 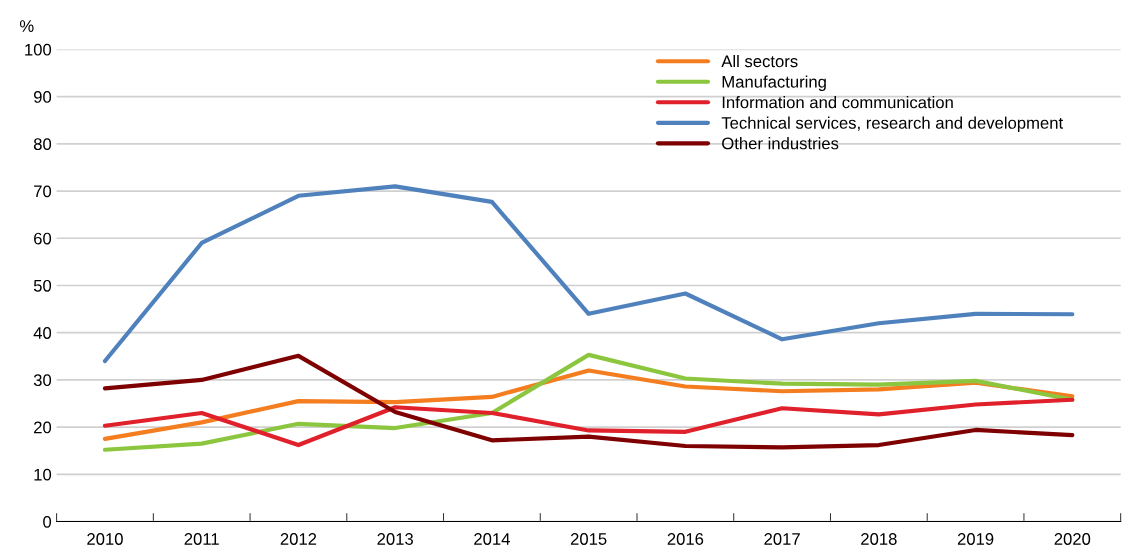 I want to click on legend-label: Information and communication, so click(x=837, y=102).